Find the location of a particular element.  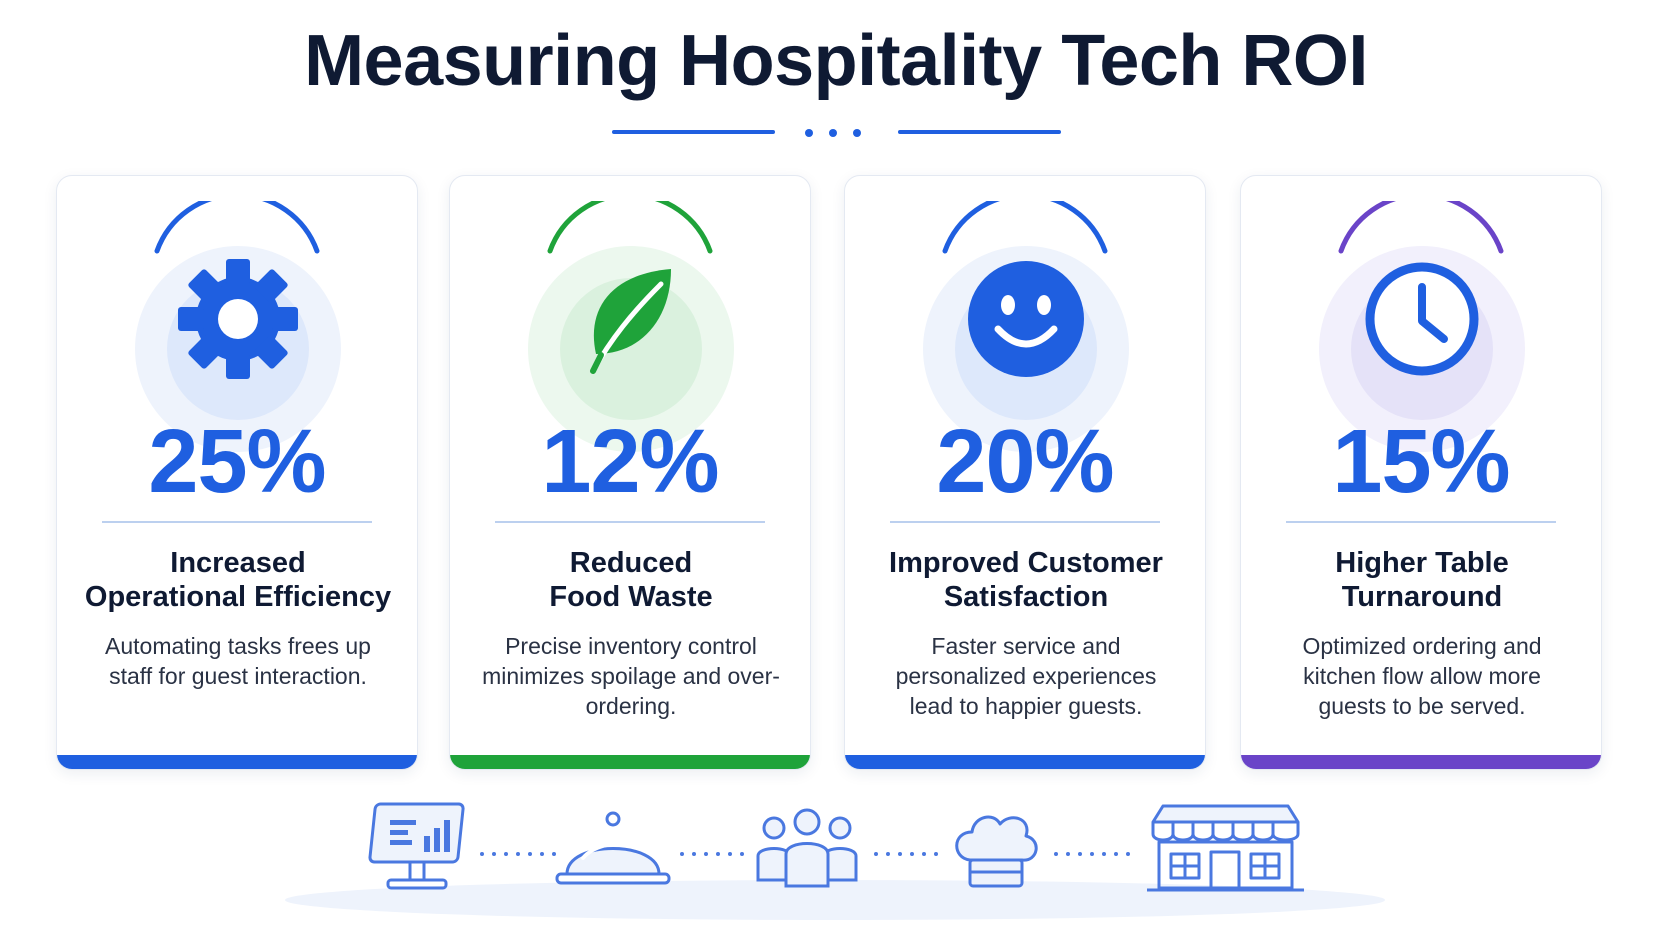

card-heading: Higher Table Turnaround is located at coordinates (1422, 580).